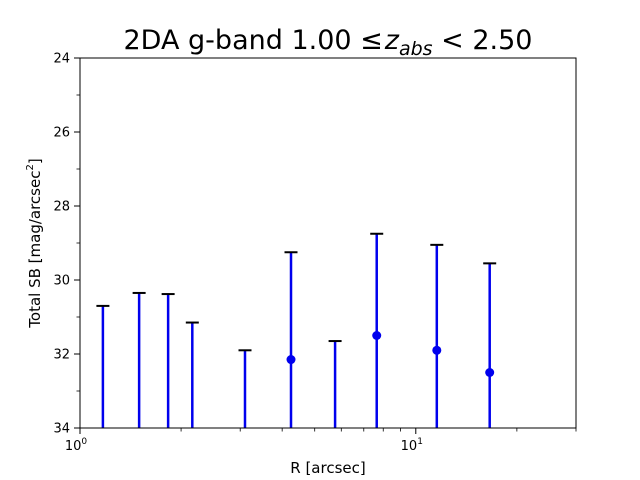 The height and width of the screenshot is (480, 640). I want to click on y-axis-label-text: Total SB [mag/arcsec, so click(35, 250).